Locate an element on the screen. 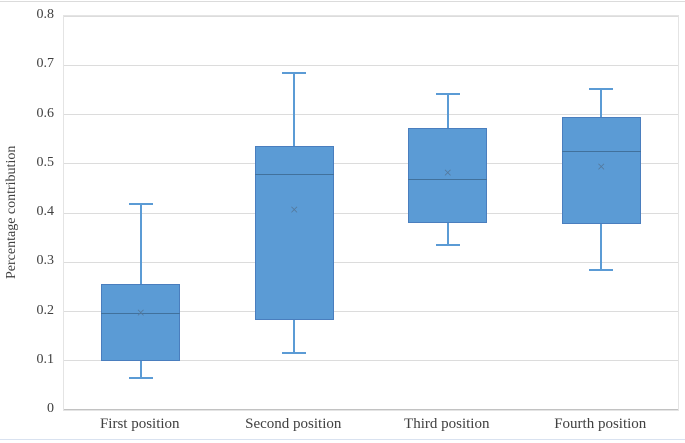  y-tick-label: 0.3 is located at coordinates (45, 261).